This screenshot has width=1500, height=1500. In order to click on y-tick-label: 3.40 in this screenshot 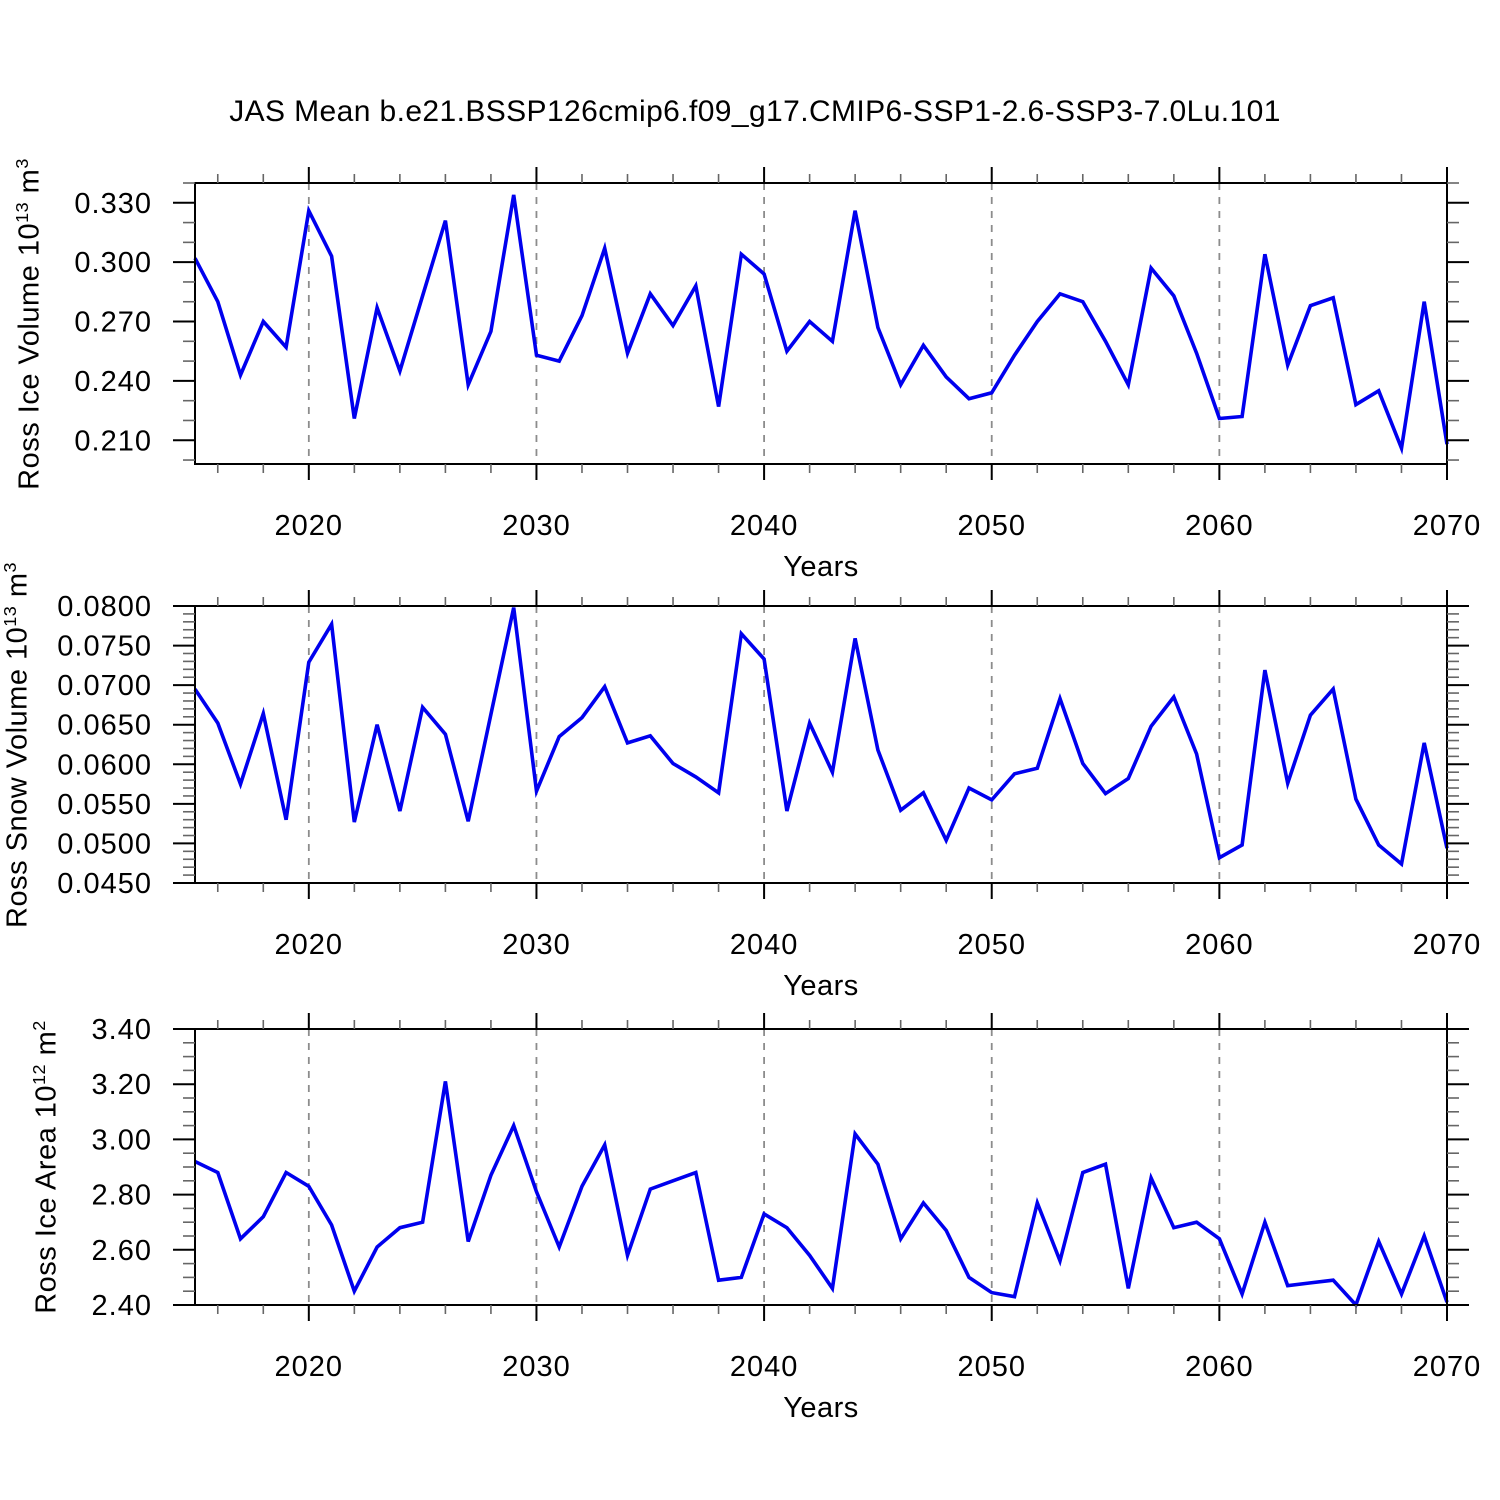, I will do `click(122, 1030)`.